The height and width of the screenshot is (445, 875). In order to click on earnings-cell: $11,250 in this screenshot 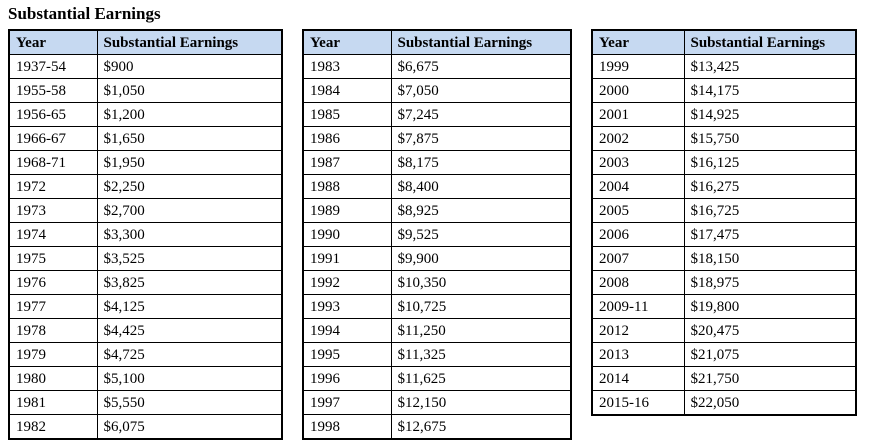, I will do `click(481, 330)`.